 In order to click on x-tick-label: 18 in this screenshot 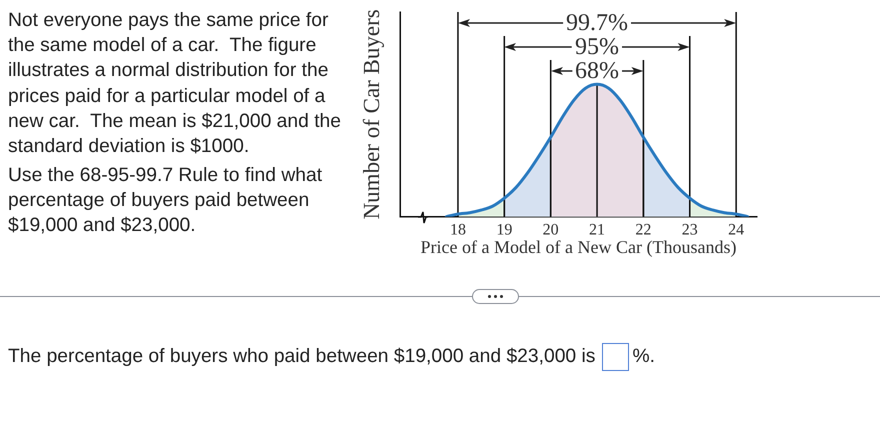, I will do `click(458, 230)`.